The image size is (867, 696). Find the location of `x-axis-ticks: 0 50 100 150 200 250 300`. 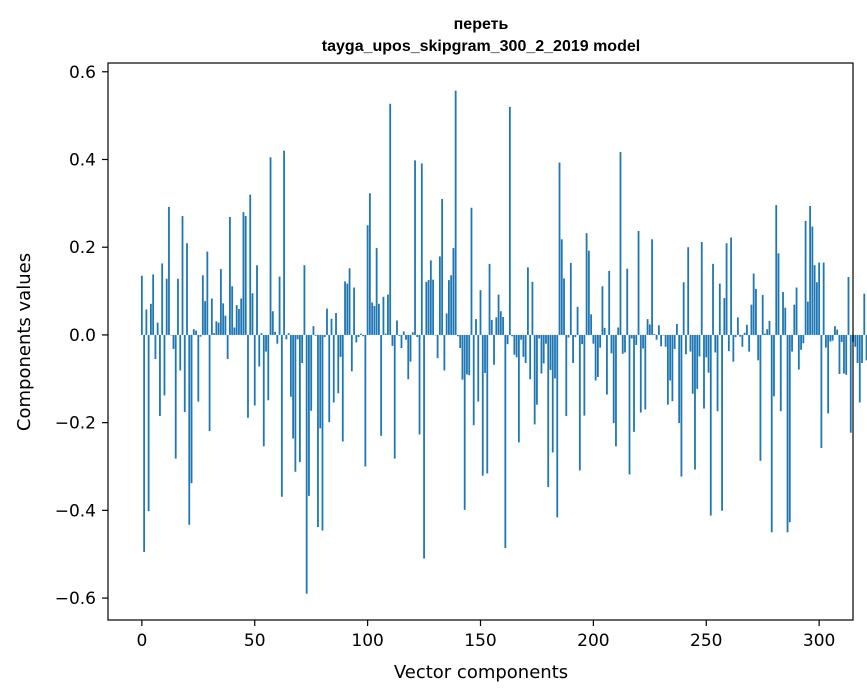

x-axis-ticks: 0 50 100 150 200 250 300 is located at coordinates (485, 635).